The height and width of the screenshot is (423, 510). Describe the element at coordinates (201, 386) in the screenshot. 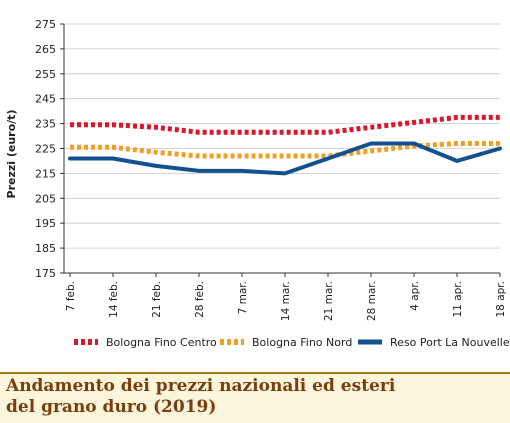

I see `caption-line-1: Andamento dei prezzi nazionali ed esteri` at that location.